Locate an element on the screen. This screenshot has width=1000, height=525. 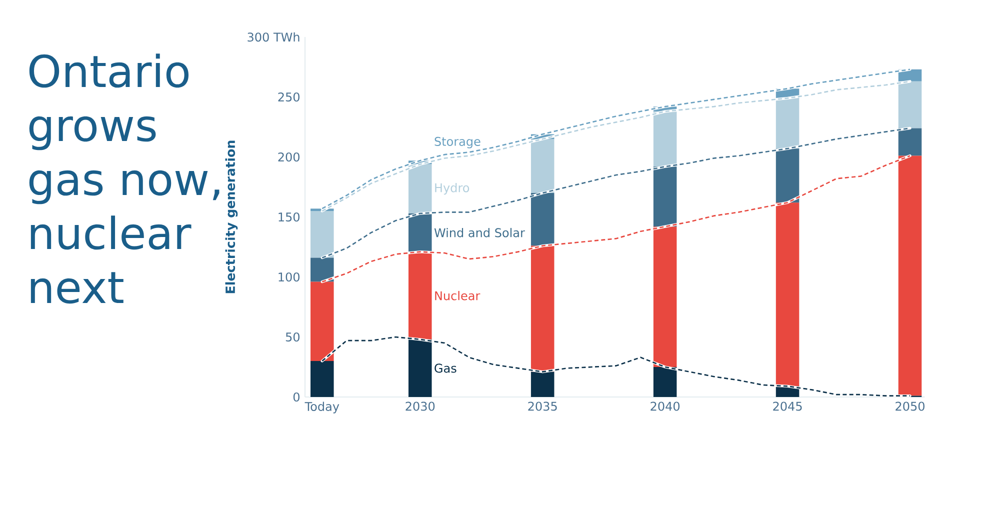
series-label: Hydro is located at coordinates (452, 188).